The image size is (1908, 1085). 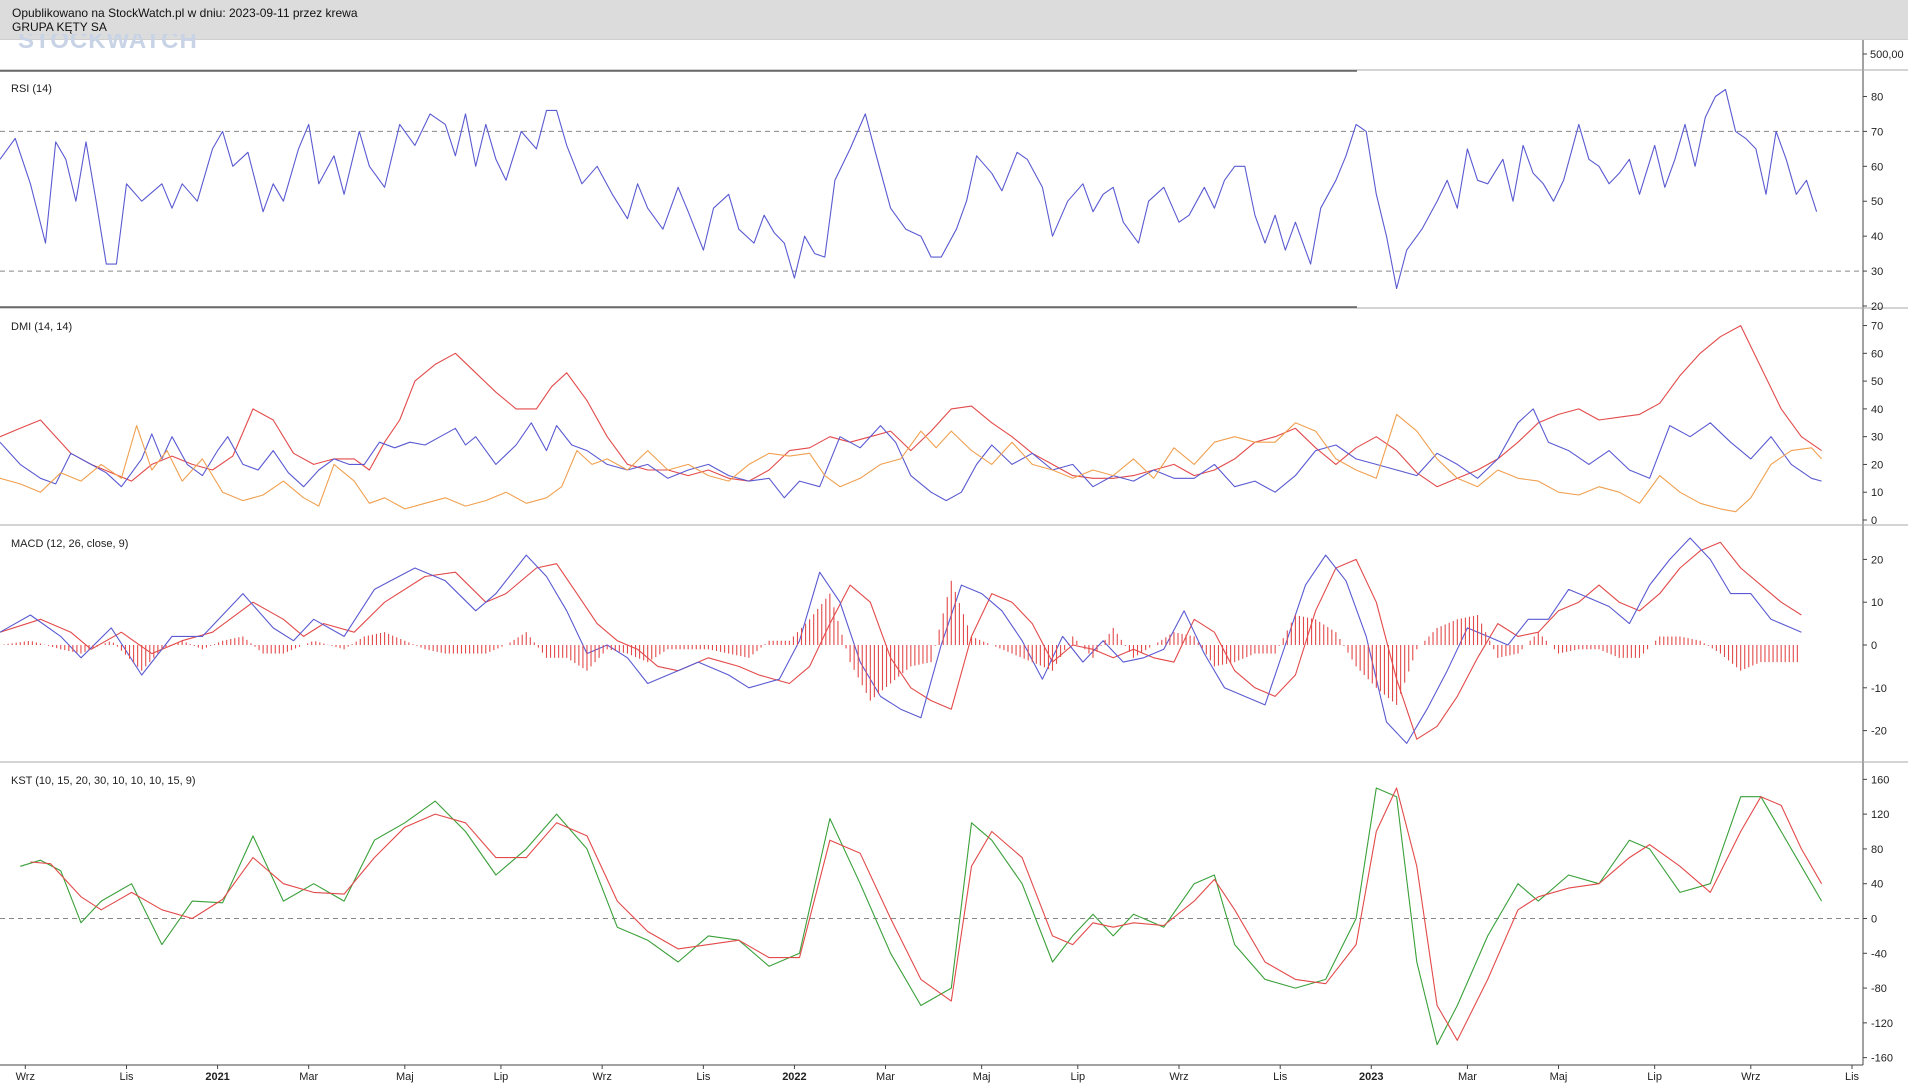 I want to click on price-tick-label: 500,00, so click(x=1887, y=55).